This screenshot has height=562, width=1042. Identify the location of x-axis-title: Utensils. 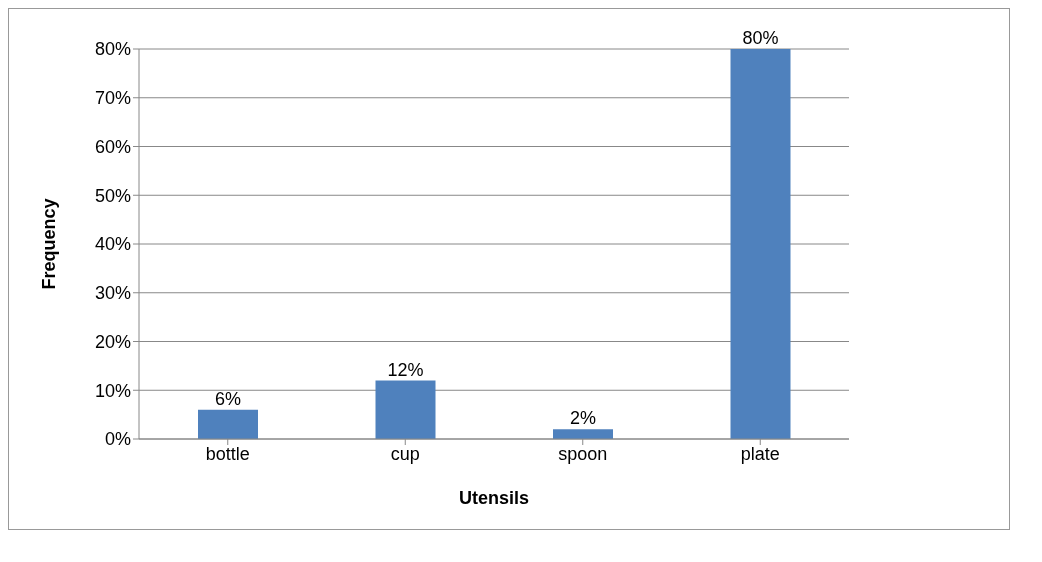
(494, 498).